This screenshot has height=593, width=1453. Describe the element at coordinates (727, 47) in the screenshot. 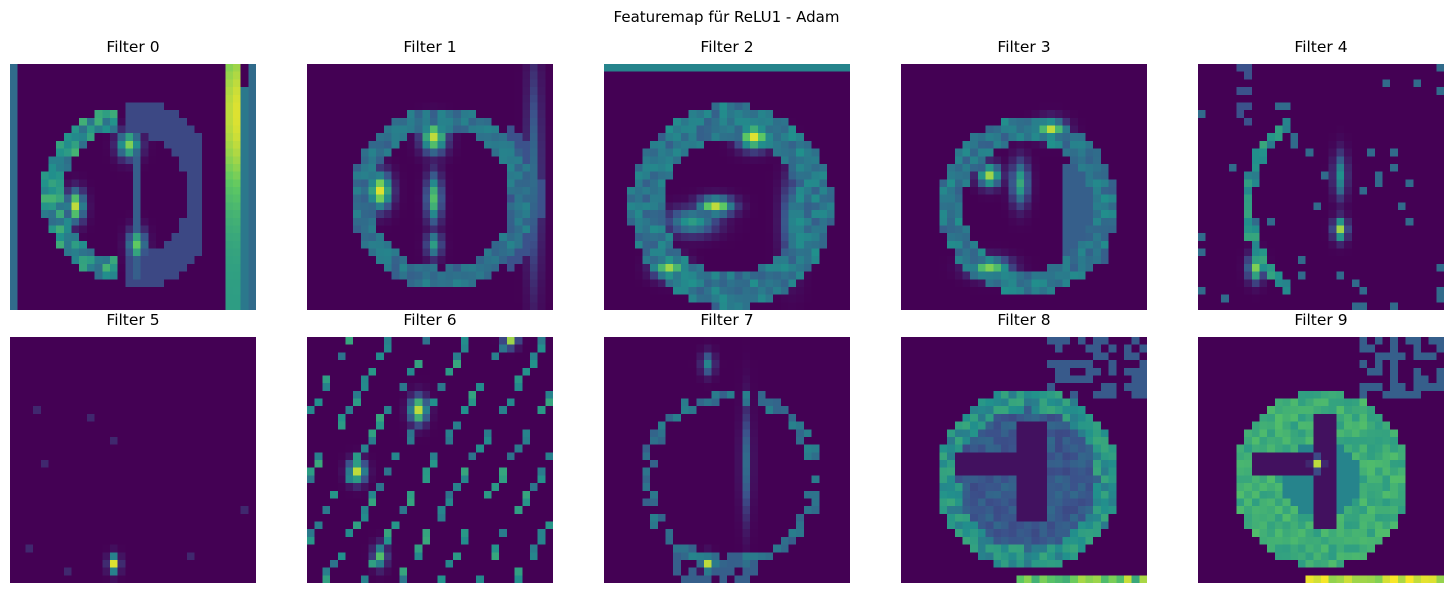

I see `filter-title-2: Filter 2` at that location.